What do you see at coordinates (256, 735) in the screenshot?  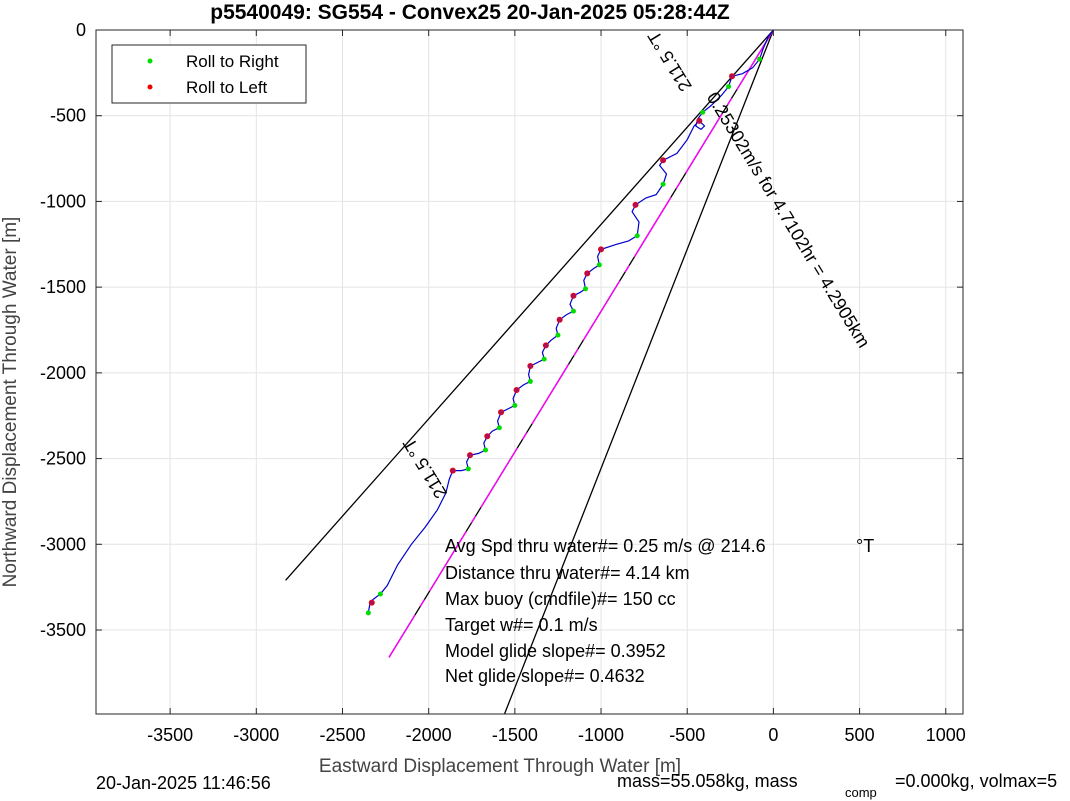 I see `x-tick-label: -3000` at bounding box center [256, 735].